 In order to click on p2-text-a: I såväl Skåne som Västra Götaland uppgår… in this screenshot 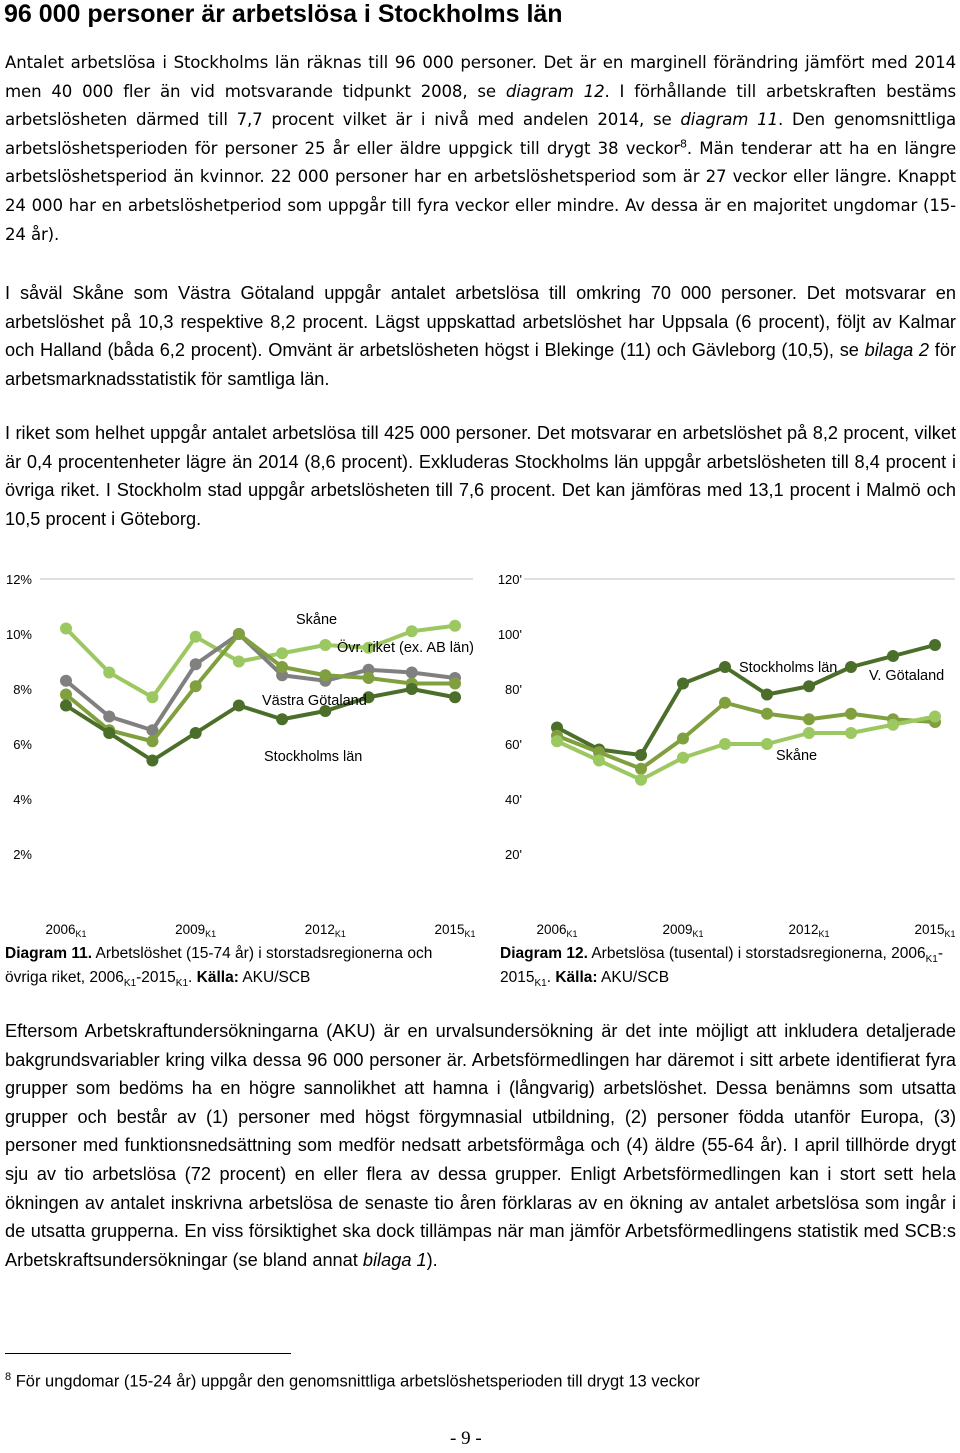, I will do `click(480, 322)`.